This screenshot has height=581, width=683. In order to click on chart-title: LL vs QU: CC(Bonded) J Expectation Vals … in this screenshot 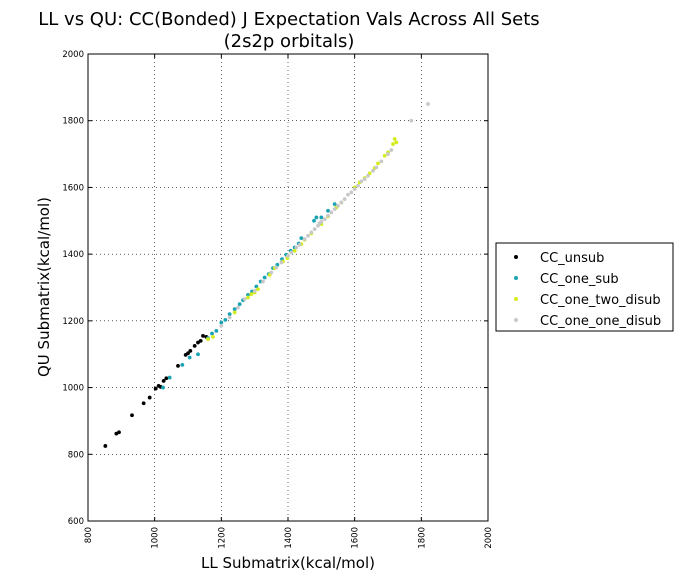, I will do `click(288, 19)`.